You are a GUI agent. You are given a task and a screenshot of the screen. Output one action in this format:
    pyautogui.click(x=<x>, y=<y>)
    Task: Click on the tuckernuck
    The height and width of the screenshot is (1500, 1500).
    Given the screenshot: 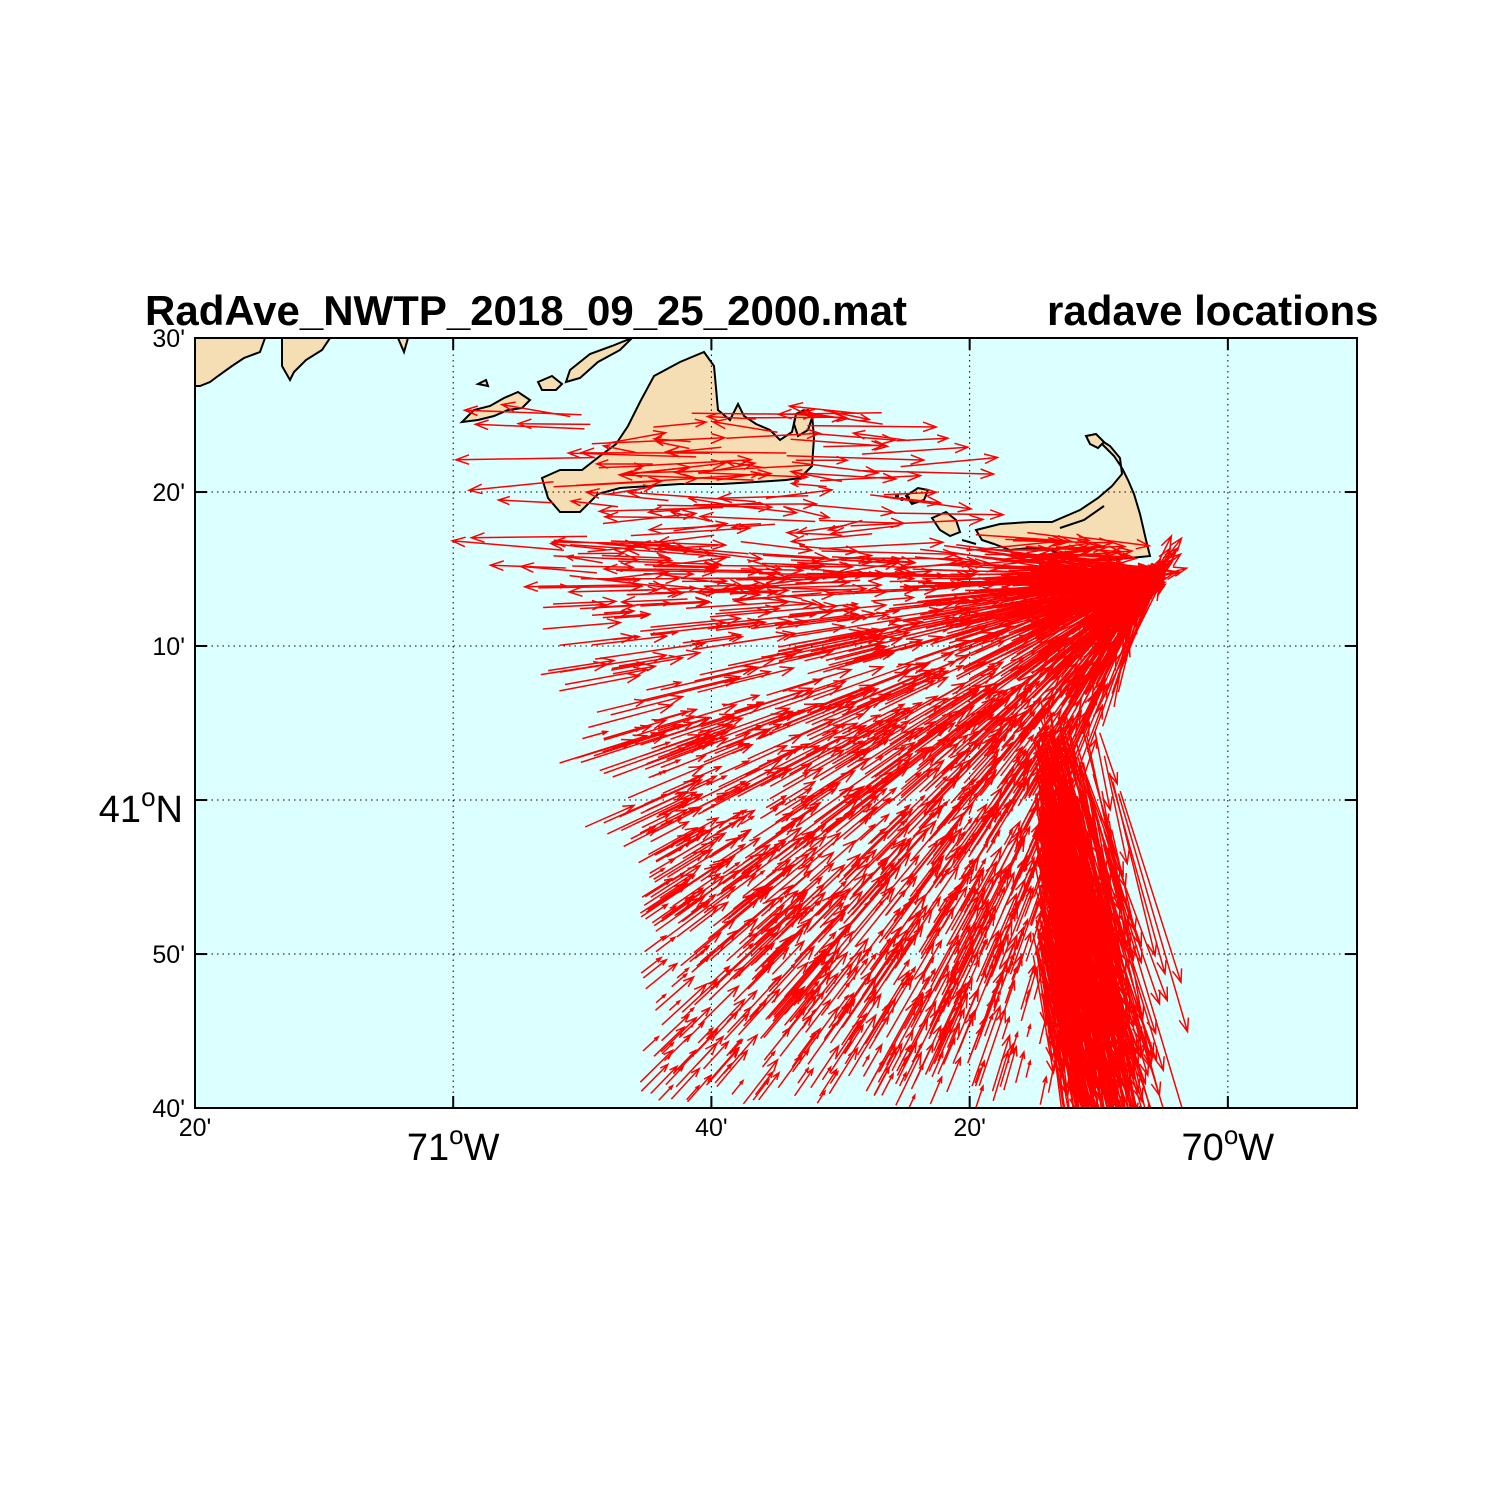 What is the action you would take?
    pyautogui.click(x=946, y=524)
    